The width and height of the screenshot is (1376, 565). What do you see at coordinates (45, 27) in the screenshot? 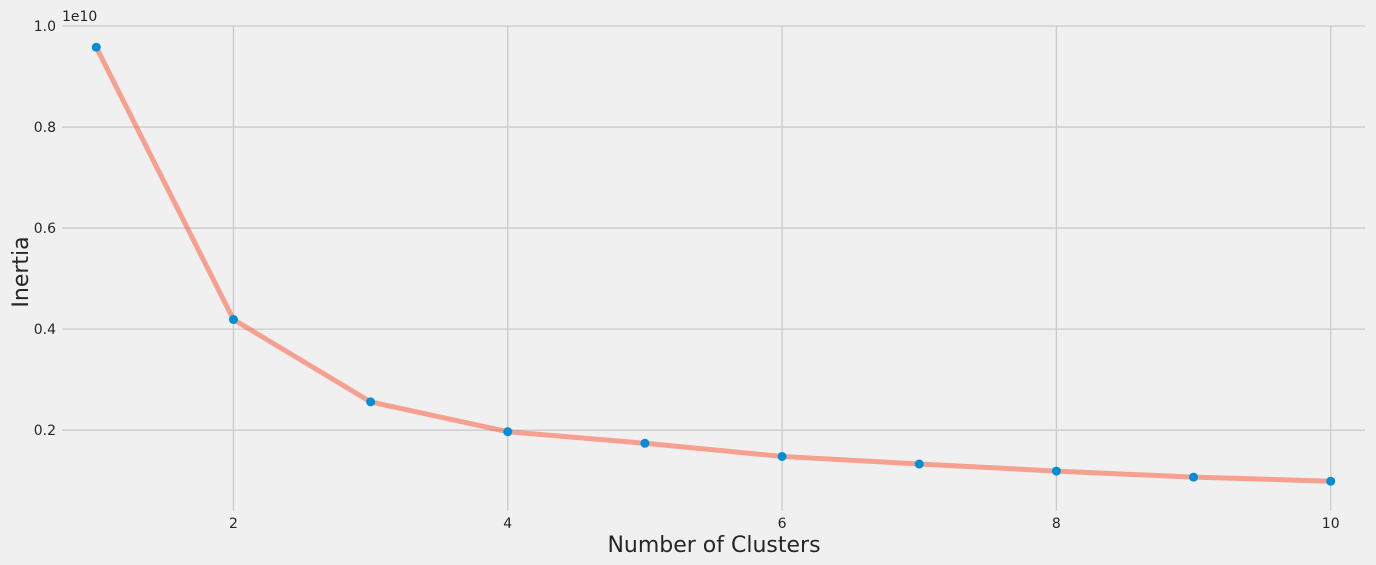
I see `y-tick-label: 1.0` at bounding box center [45, 27].